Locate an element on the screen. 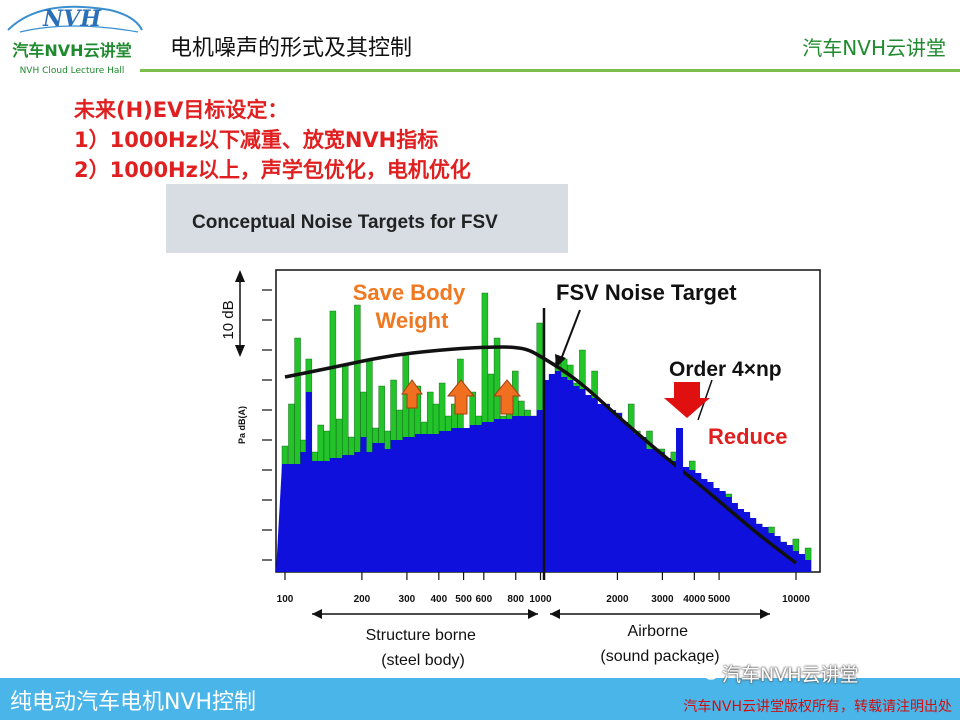 This screenshot has height=720, width=960. structure-borne-line-1: Structure borne is located at coordinates (421, 635).